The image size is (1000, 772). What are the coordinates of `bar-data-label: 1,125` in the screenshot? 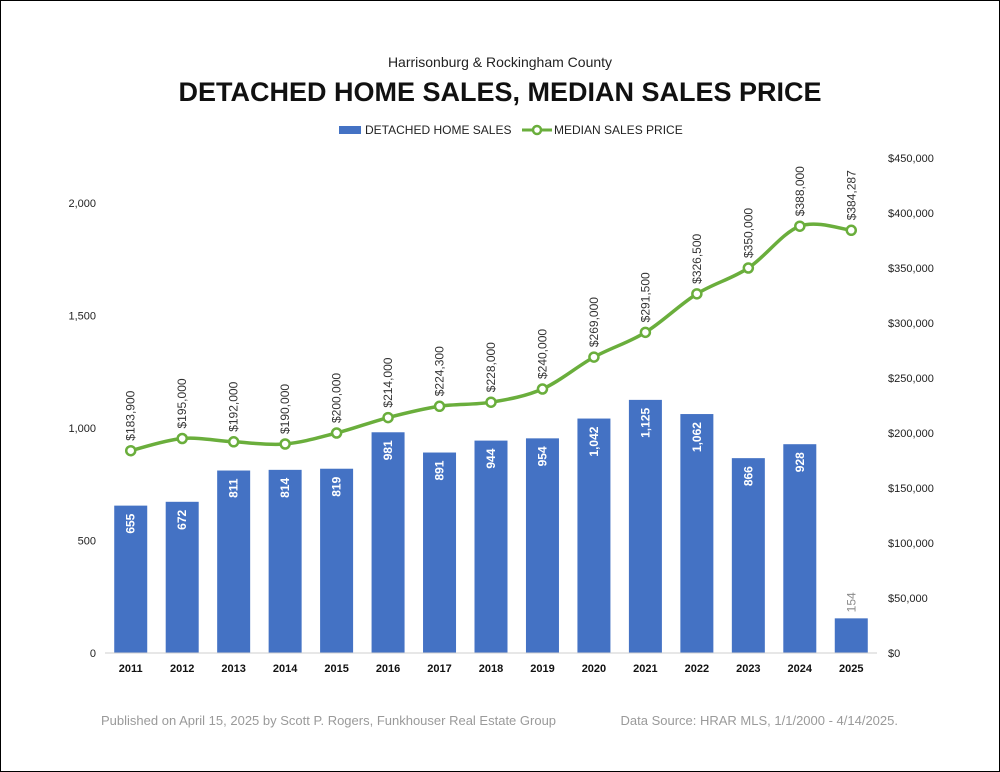 It's located at (645, 423).